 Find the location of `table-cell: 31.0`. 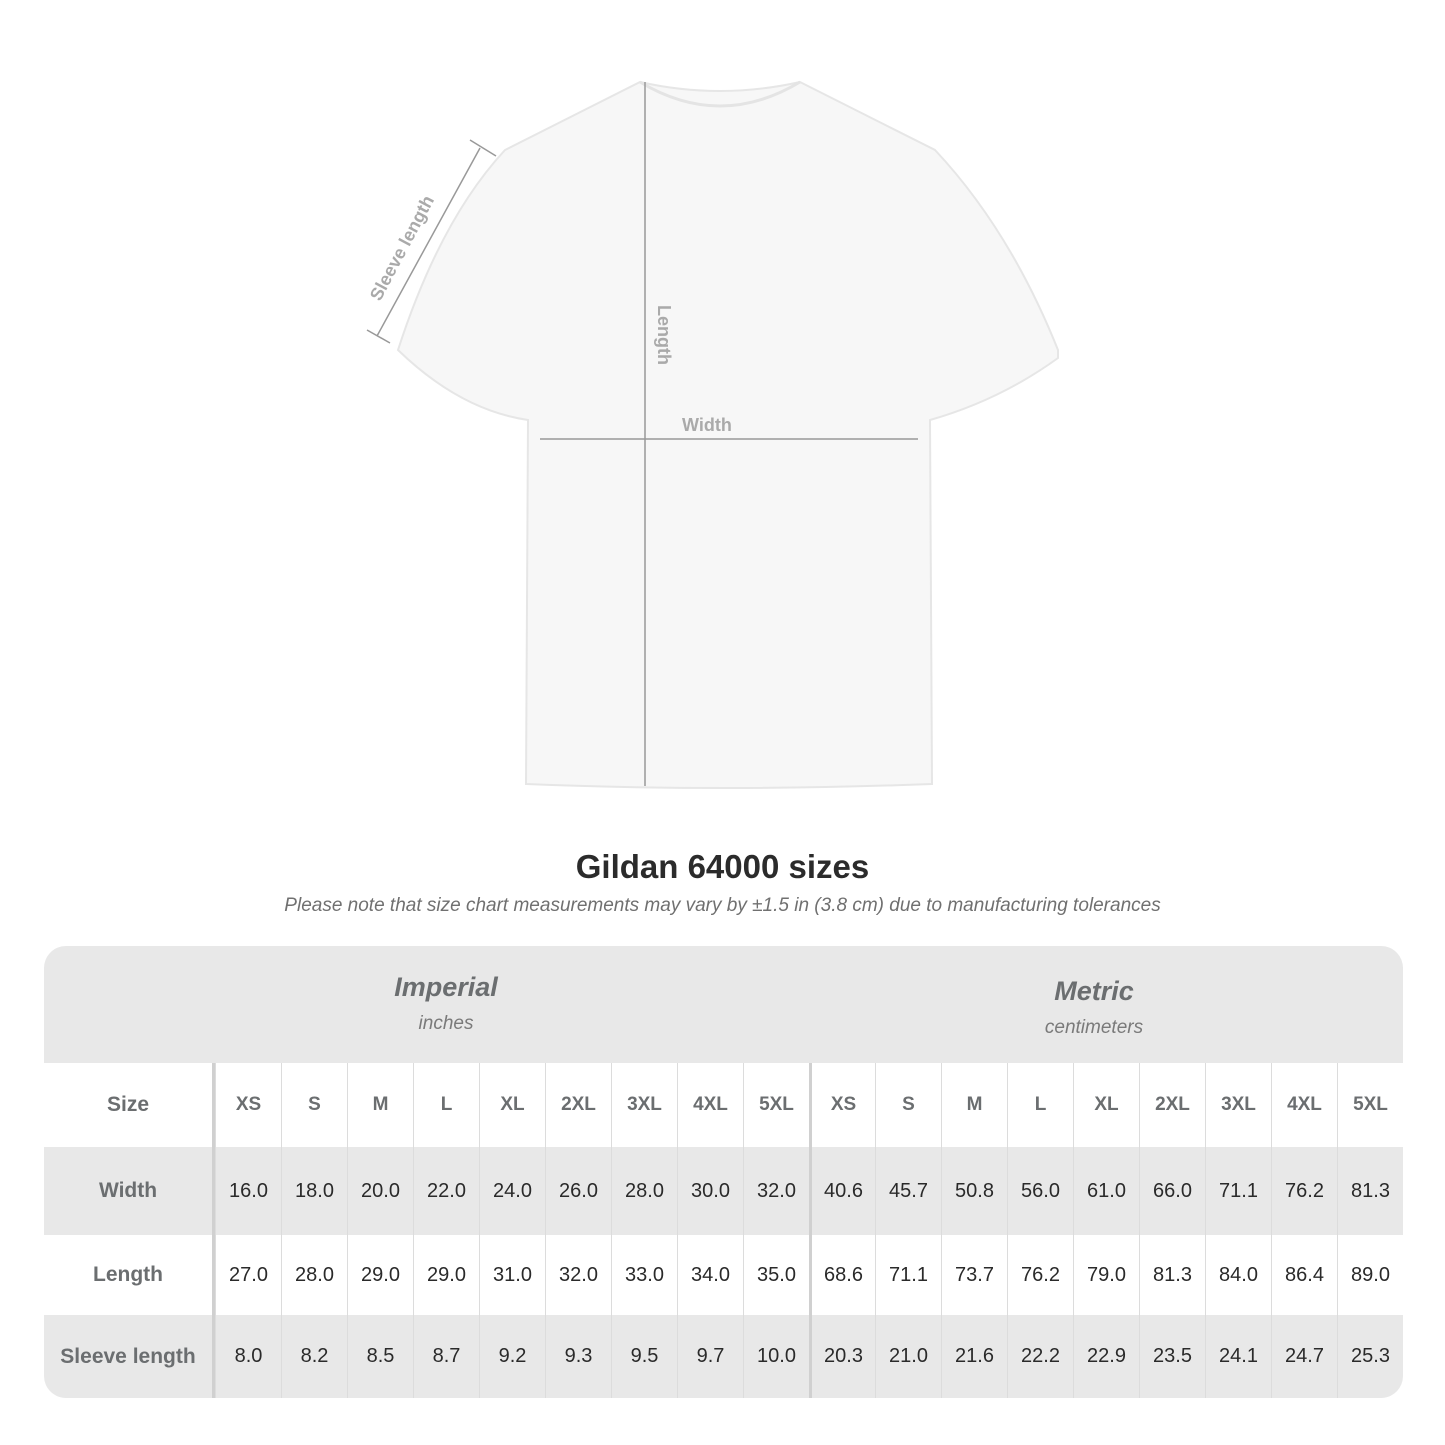

table-cell: 31.0 is located at coordinates (512, 1275).